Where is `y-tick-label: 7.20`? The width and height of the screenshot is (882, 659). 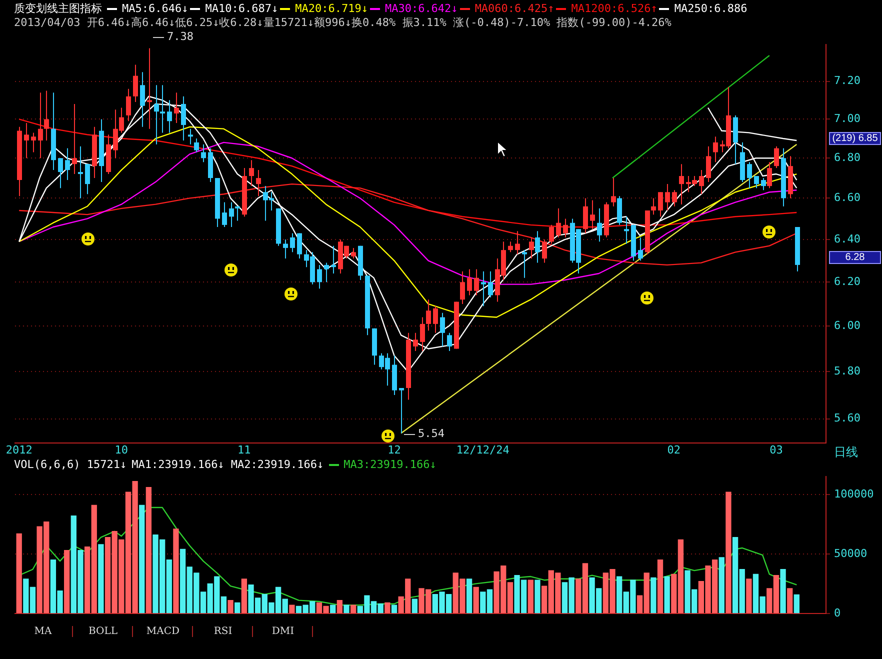 y-tick-label: 7.20 is located at coordinates (847, 81).